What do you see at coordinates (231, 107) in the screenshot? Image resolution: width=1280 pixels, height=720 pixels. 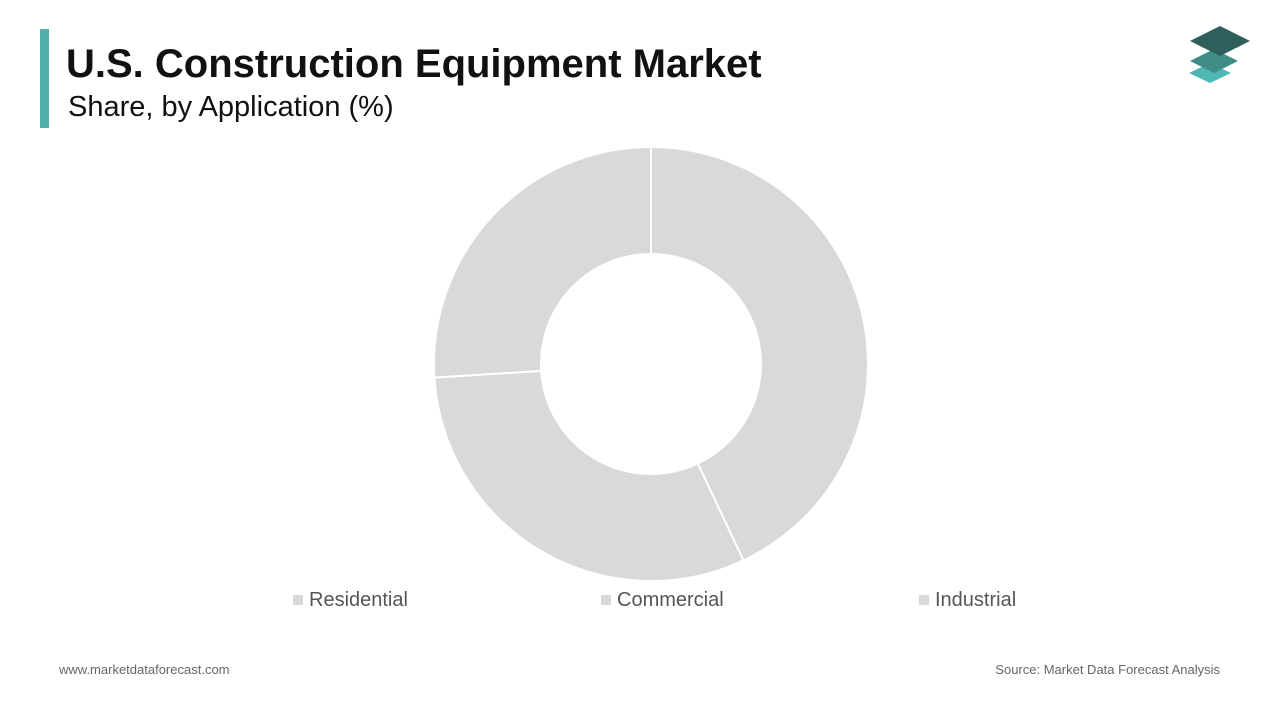 I see `chart-subtitle: Share, by Application (%)` at bounding box center [231, 107].